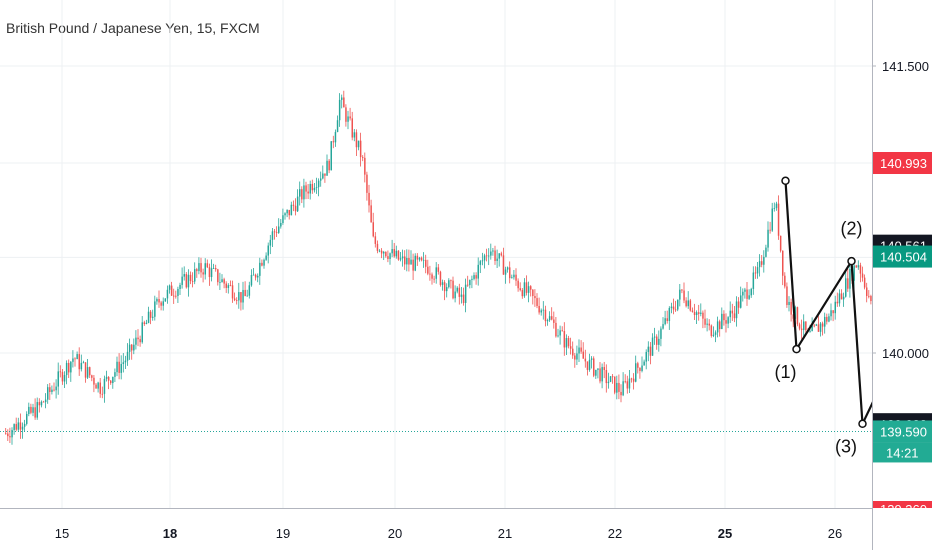  Describe the element at coordinates (505, 533) in the screenshot. I see `time-axis-tick-label: 21` at that location.